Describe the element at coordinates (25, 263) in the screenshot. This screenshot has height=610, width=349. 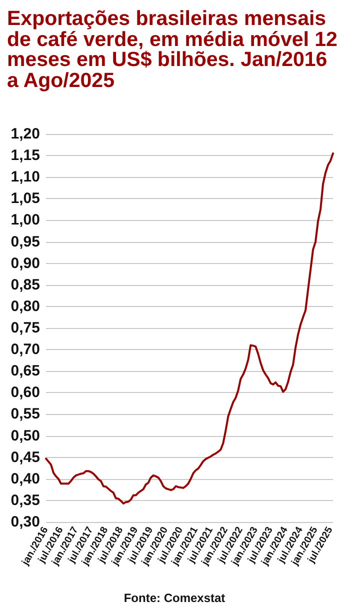
I see `y-tick-label: 0,90` at that location.